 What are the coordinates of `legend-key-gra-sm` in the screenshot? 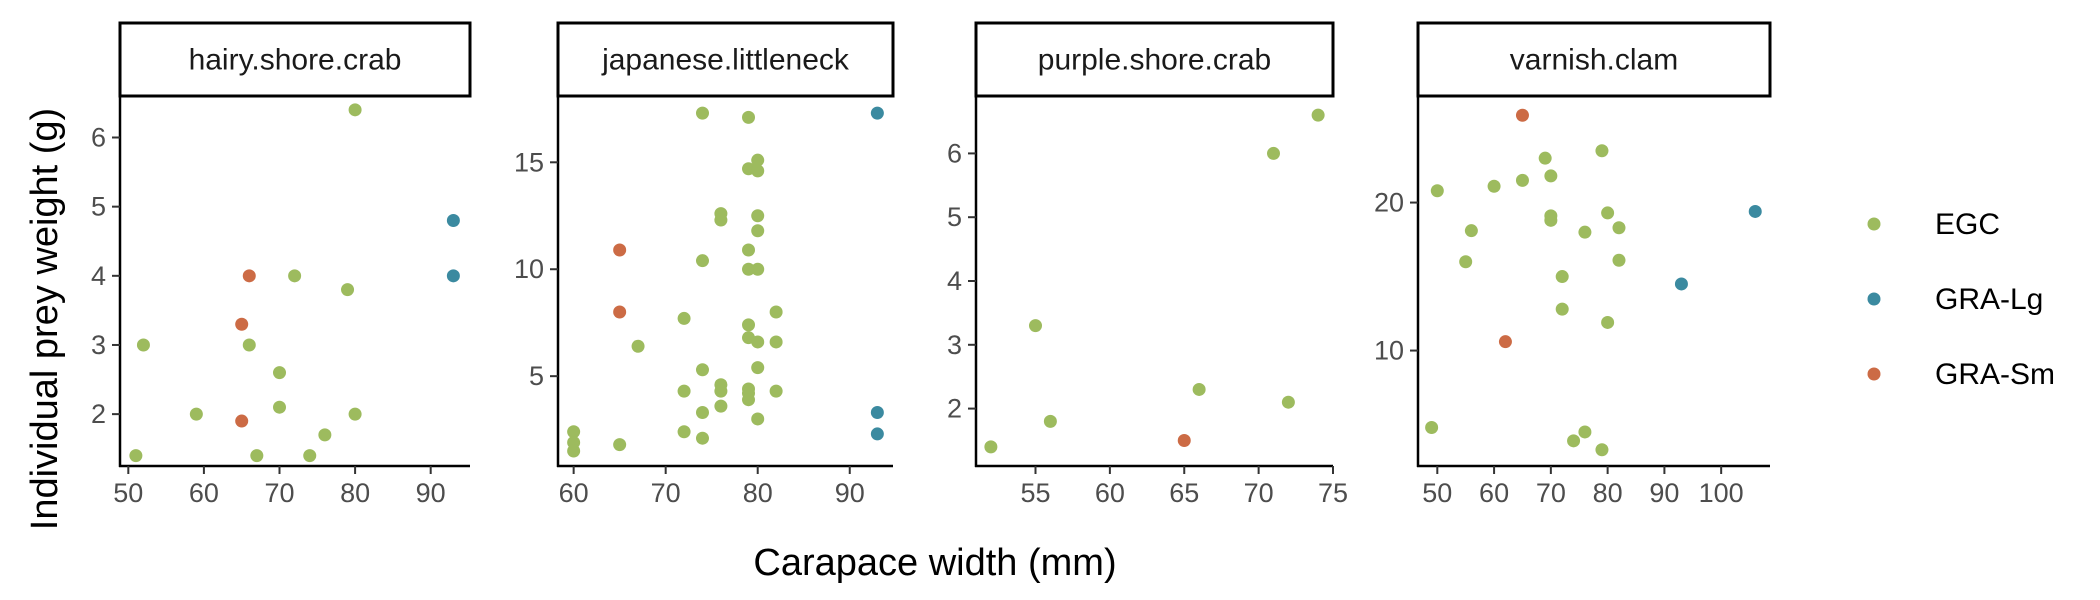 It's located at (1874, 374).